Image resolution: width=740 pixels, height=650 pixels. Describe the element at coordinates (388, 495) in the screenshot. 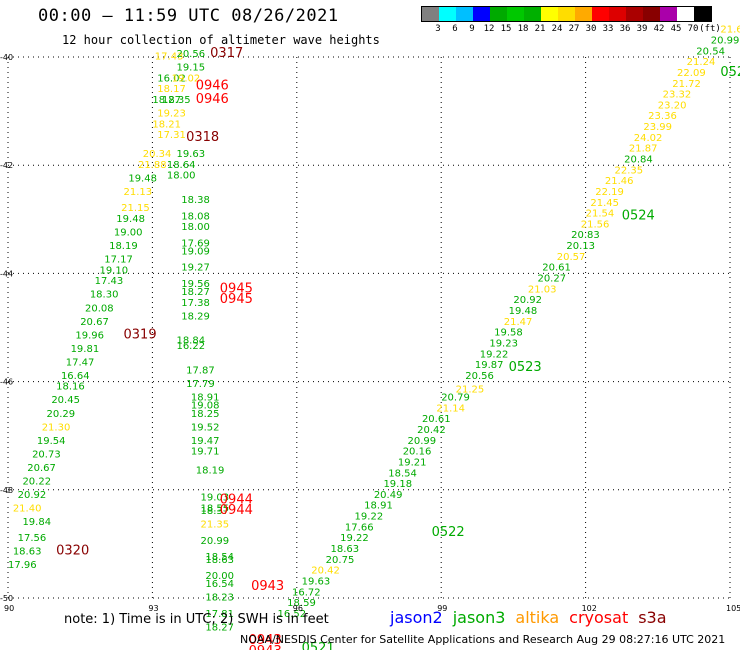

I see `wave-height-value: 20.49` at that location.